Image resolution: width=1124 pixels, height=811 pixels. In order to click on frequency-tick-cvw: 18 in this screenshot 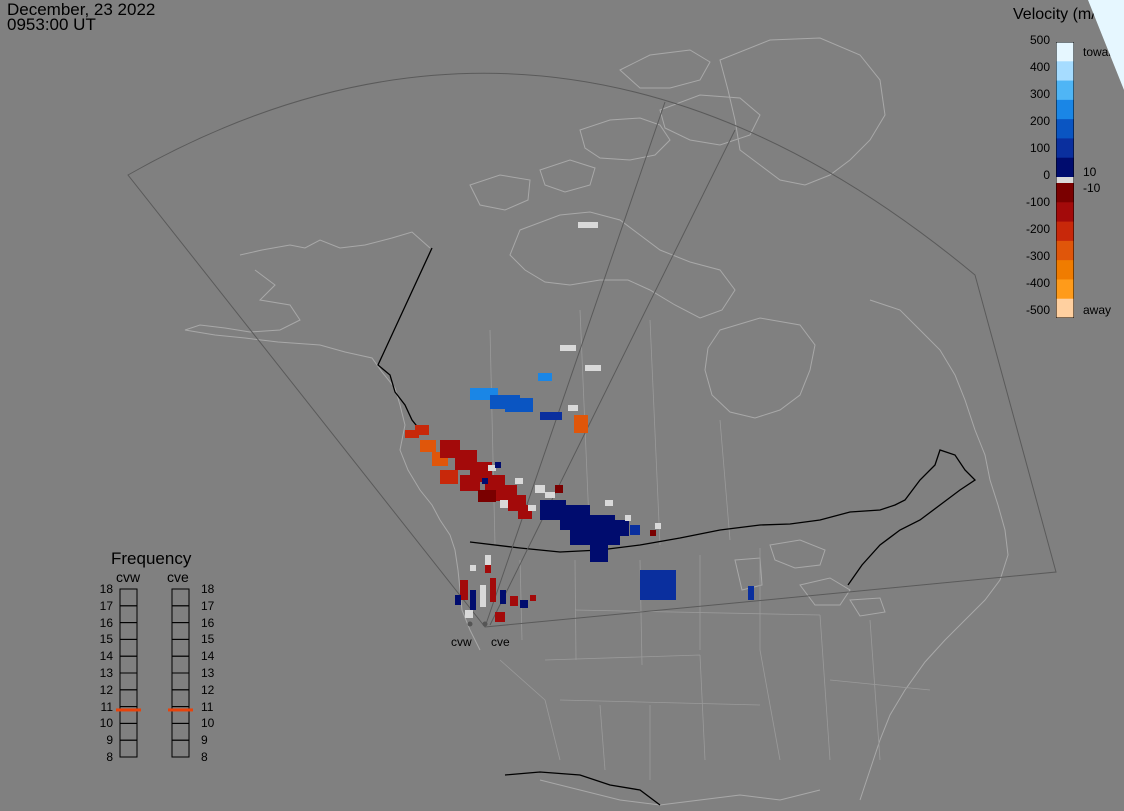, I will do `click(106, 589)`.